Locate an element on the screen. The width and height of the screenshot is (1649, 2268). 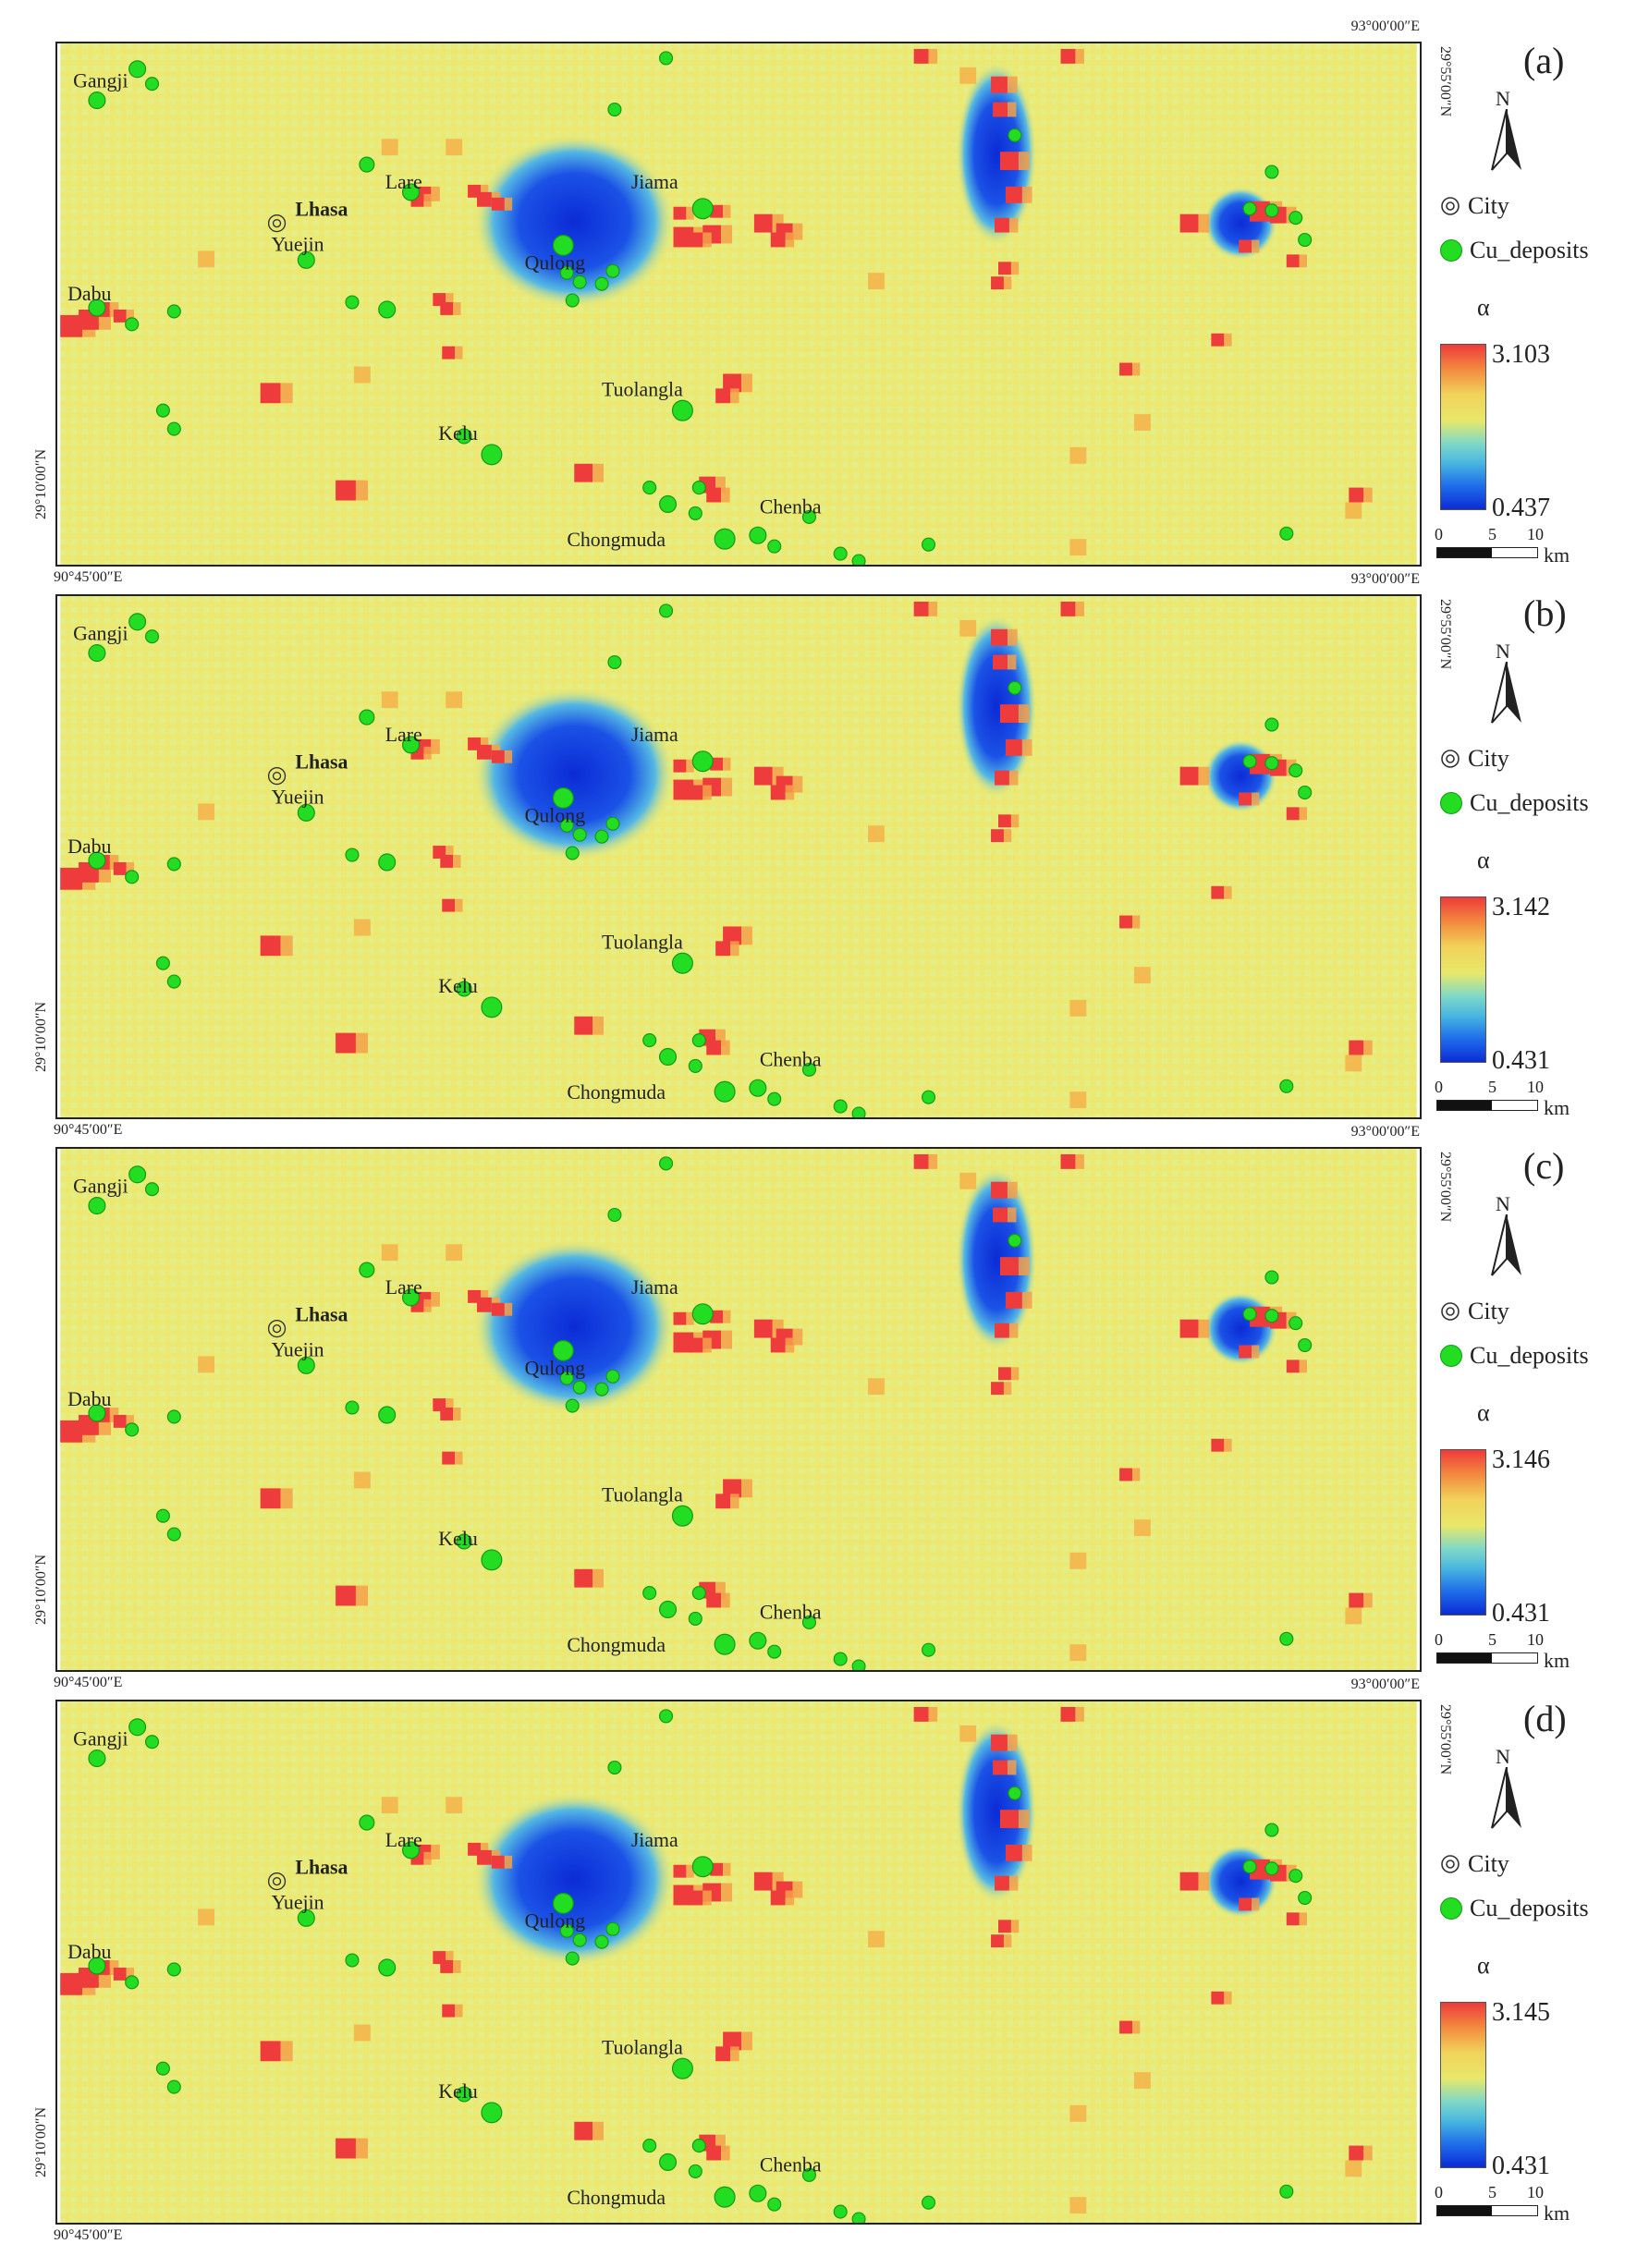
alpha-min-value: 0.437 is located at coordinates (1521, 508).